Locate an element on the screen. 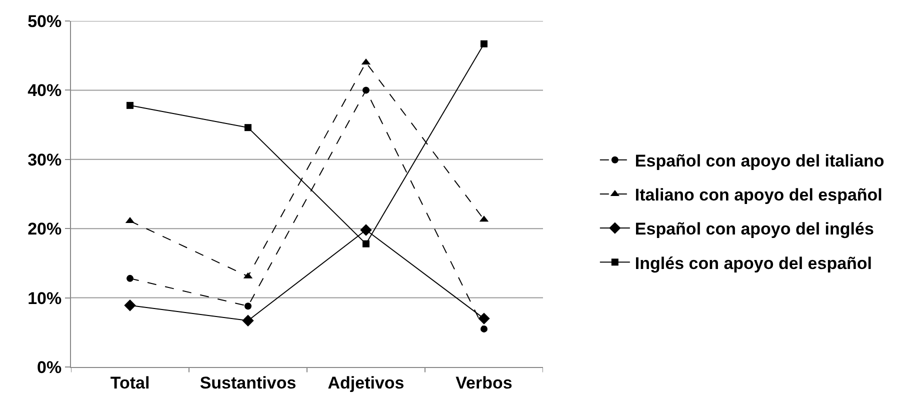 This screenshot has width=922, height=408. y-tick-label: 10% is located at coordinates (45, 298).